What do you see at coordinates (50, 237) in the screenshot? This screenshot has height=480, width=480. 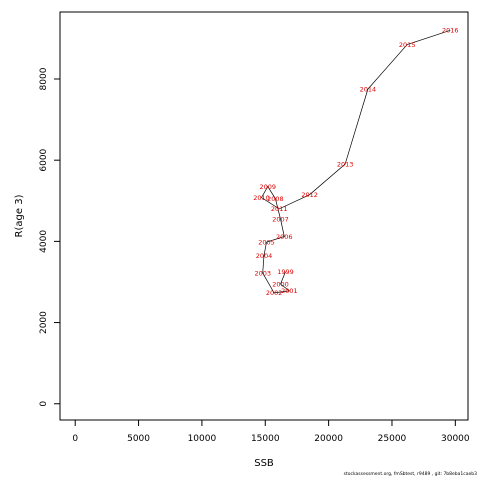 I see `y-axis: 0 2000 4000 6000 8000` at bounding box center [50, 237].